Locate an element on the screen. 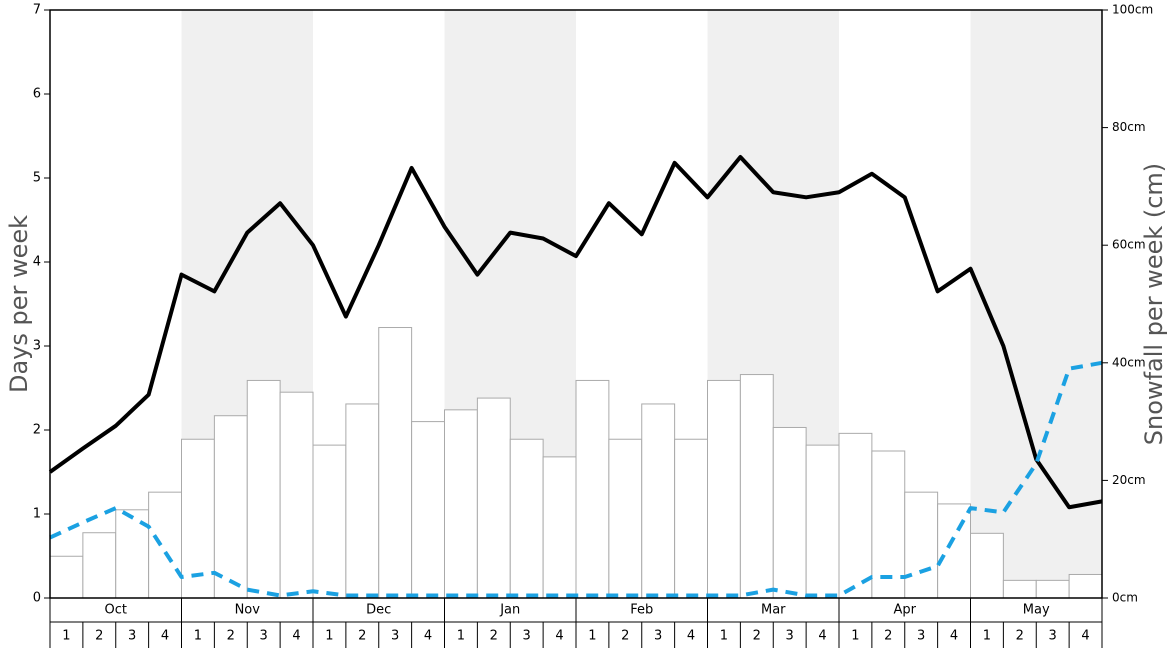 The height and width of the screenshot is (648, 1168). y2-tick-label small: 60cm is located at coordinates (1129, 245).